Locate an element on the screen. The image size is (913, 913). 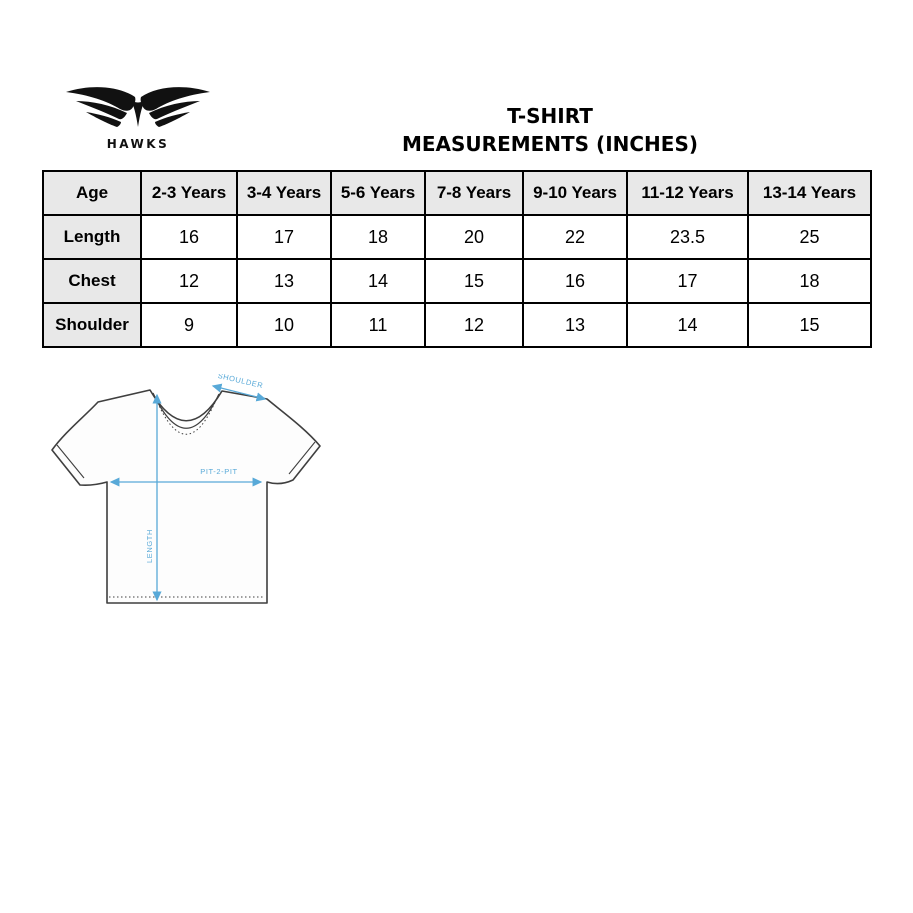
hawk-wings-icon is located at coordinates (138, 107).